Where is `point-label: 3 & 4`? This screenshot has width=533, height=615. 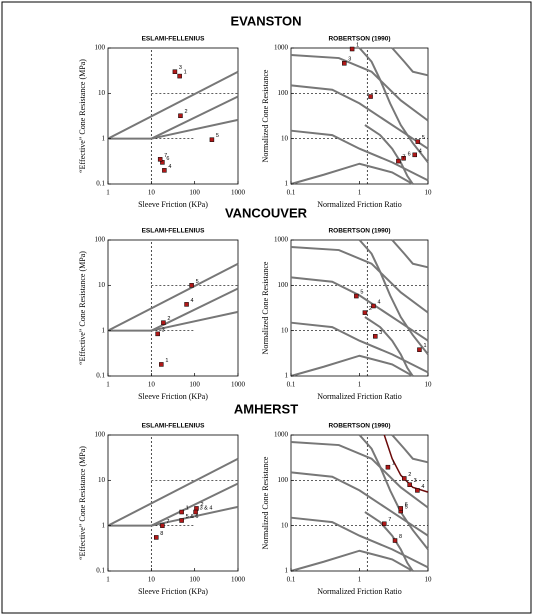 point-label: 3 & 4 is located at coordinates (206, 508).